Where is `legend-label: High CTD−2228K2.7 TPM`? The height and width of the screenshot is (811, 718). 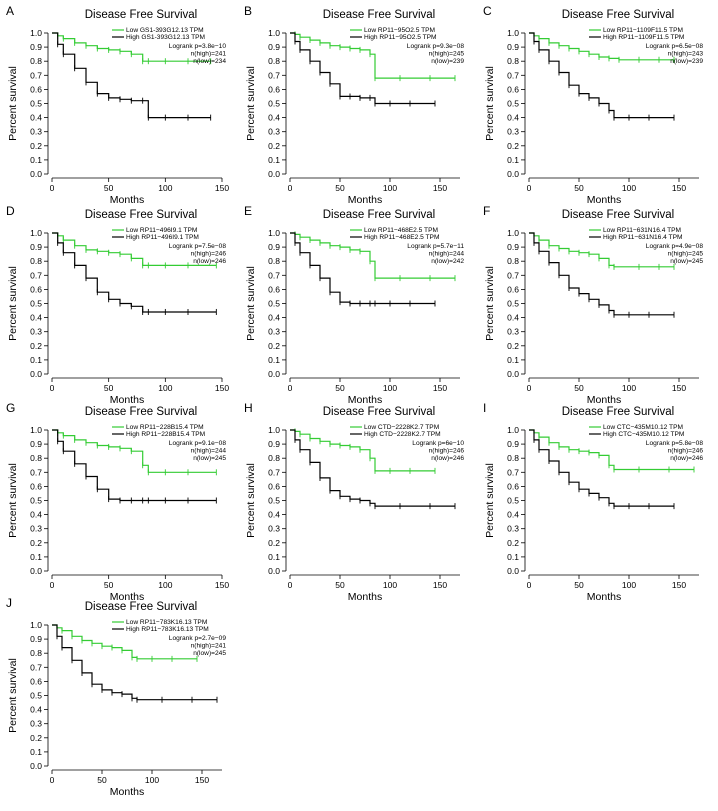
legend-label: High CTD−2228K2.7 TPM is located at coordinates (402, 434).